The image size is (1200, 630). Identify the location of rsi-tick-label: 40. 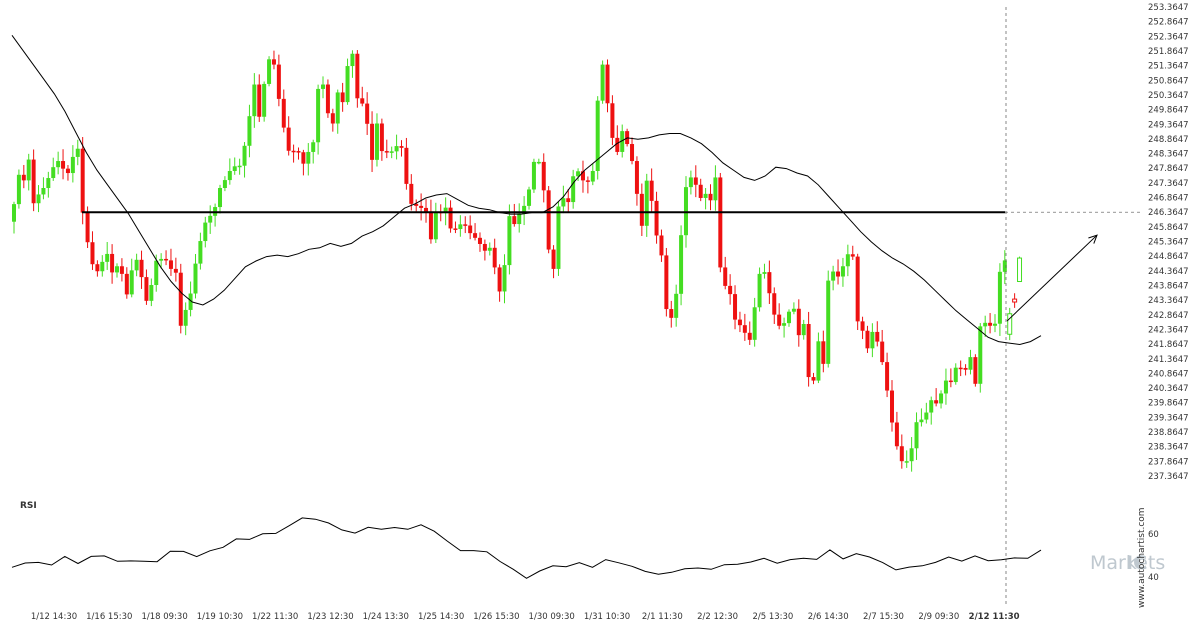
(1153, 578).